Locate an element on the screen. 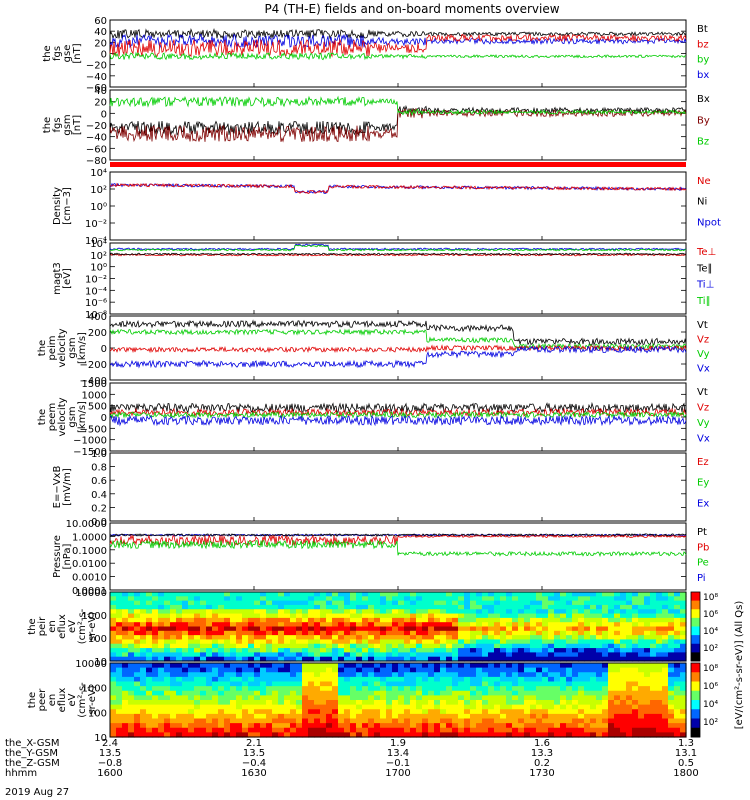  legend-entry: Vy is located at coordinates (703, 354).